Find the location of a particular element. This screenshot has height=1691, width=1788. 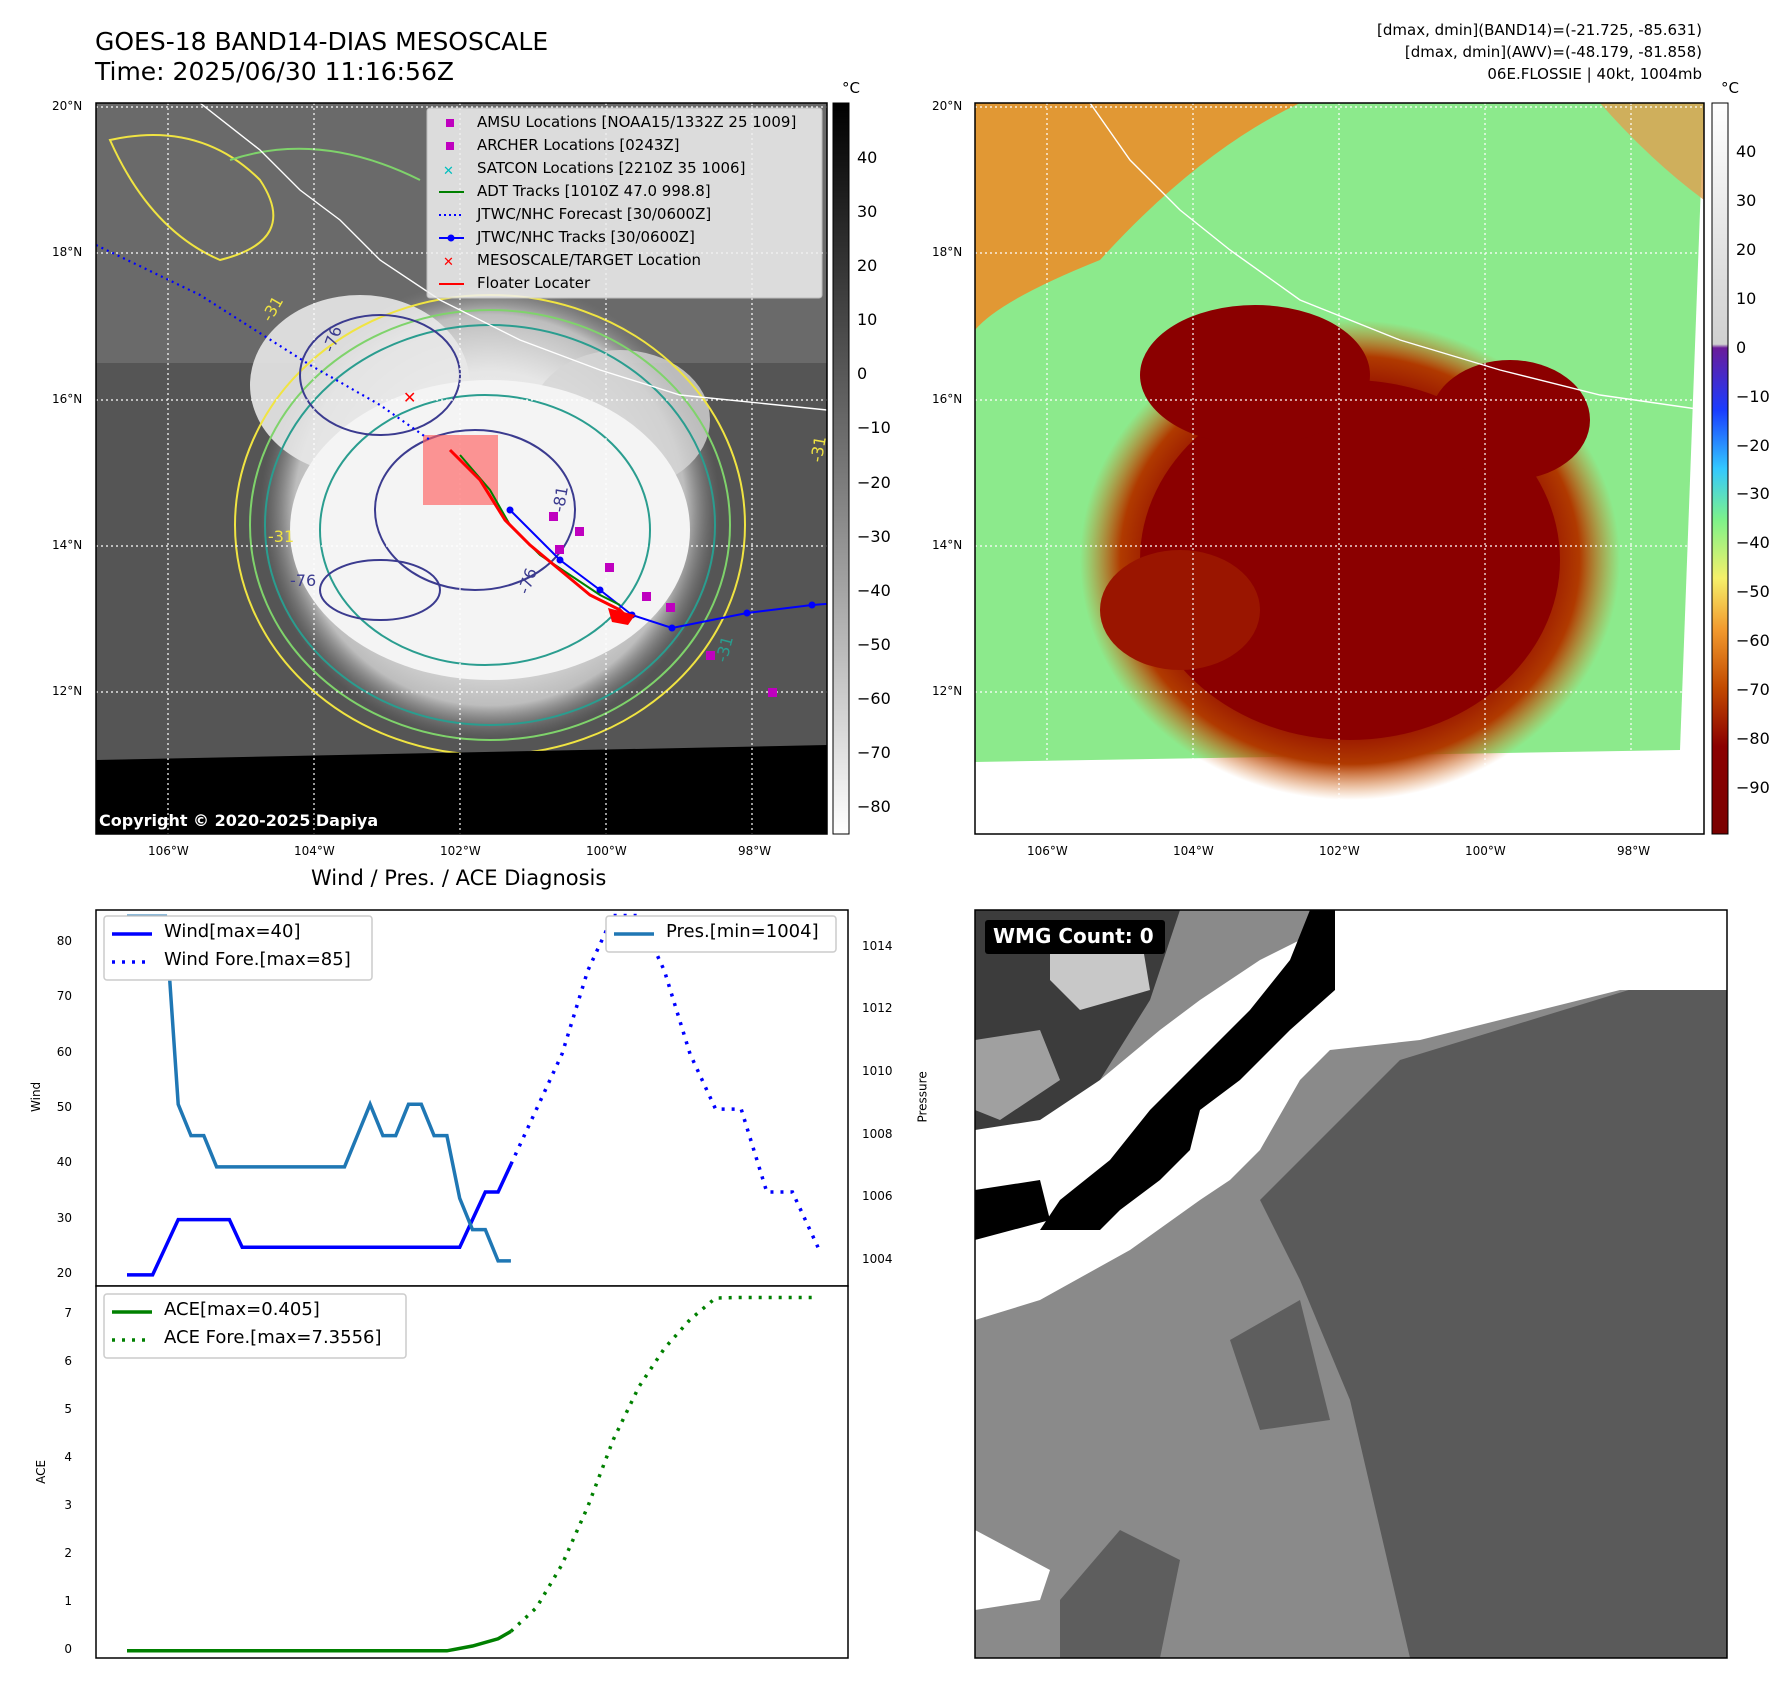

figure-time: Time: 2025/06/30 11:16:56Z is located at coordinates (274, 71).